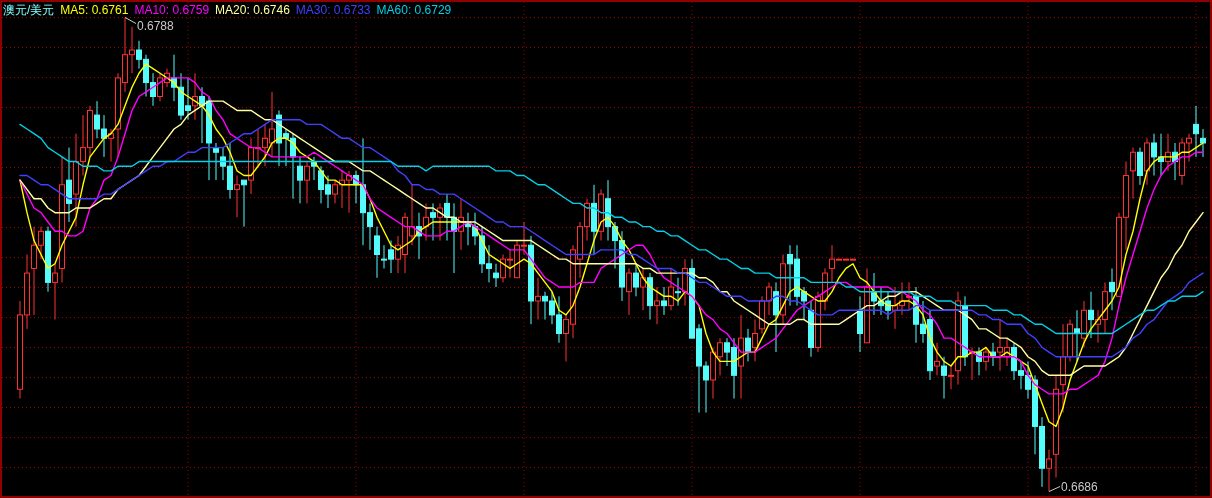  I want to click on text: MA60: 0.6729, so click(414, 10).